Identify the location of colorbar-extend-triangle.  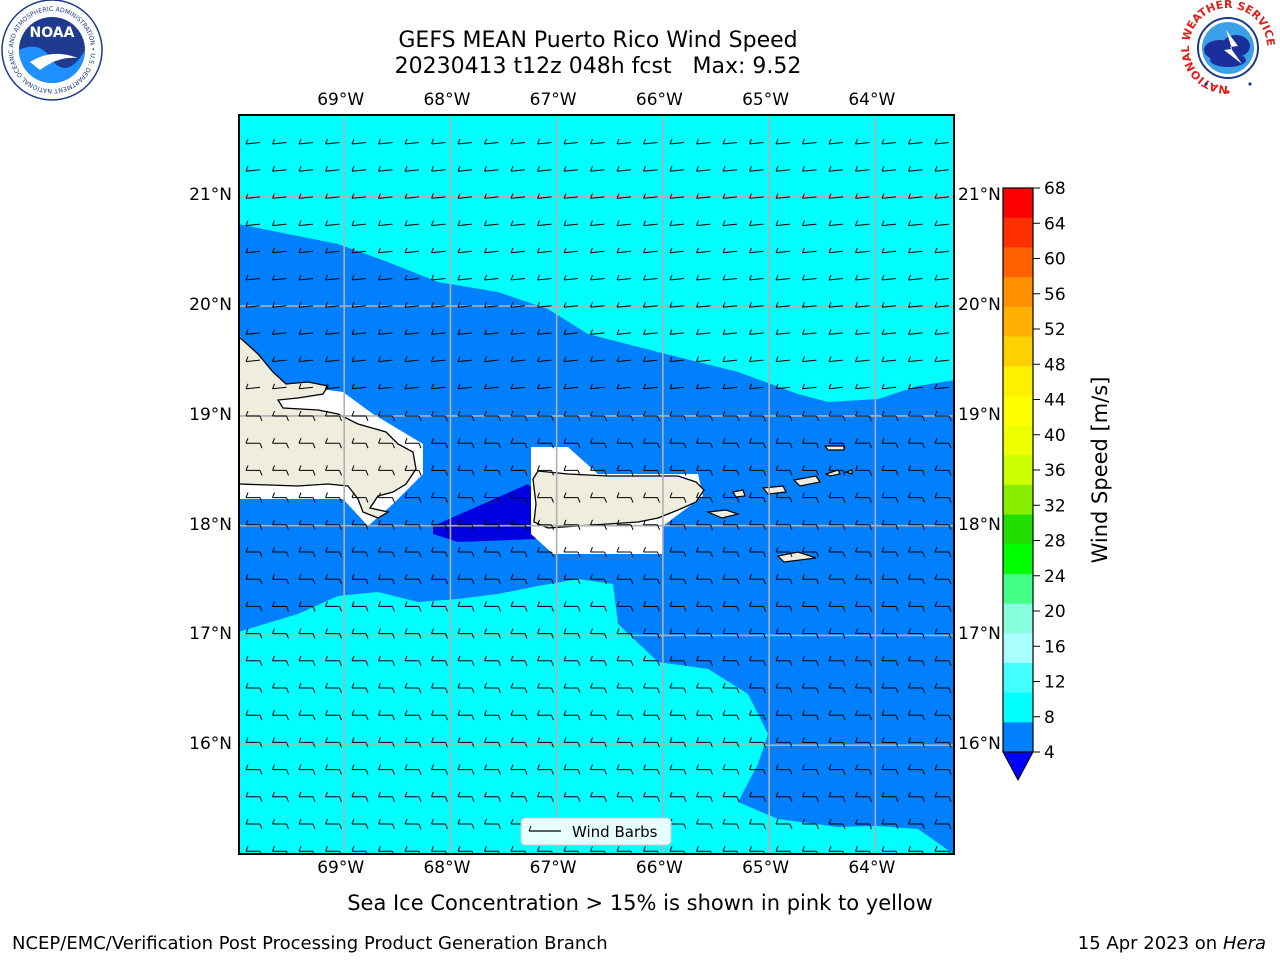
(1018, 766).